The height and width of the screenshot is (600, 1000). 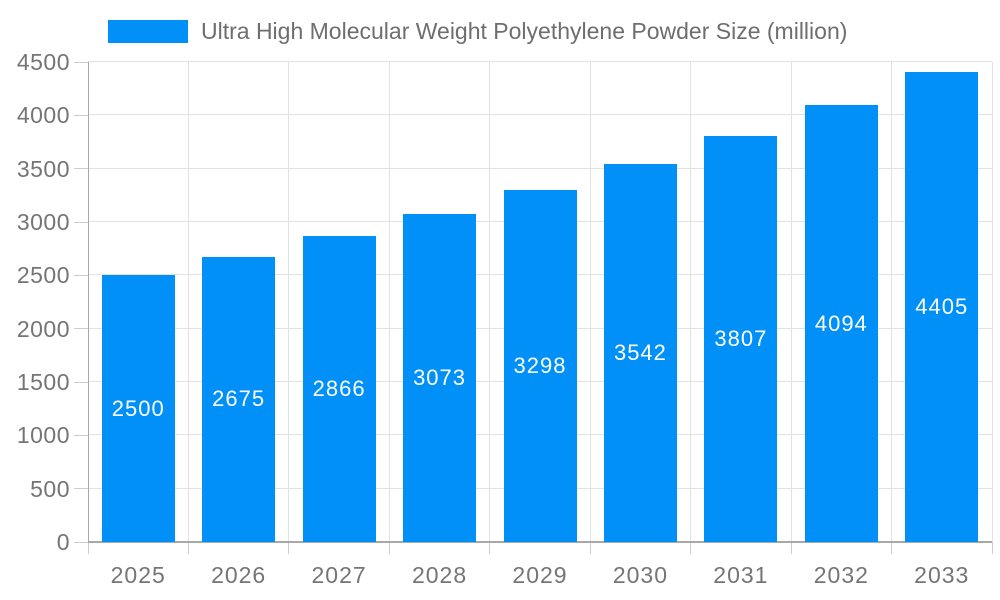 I want to click on bar-value-label: 2500, so click(x=138, y=408).